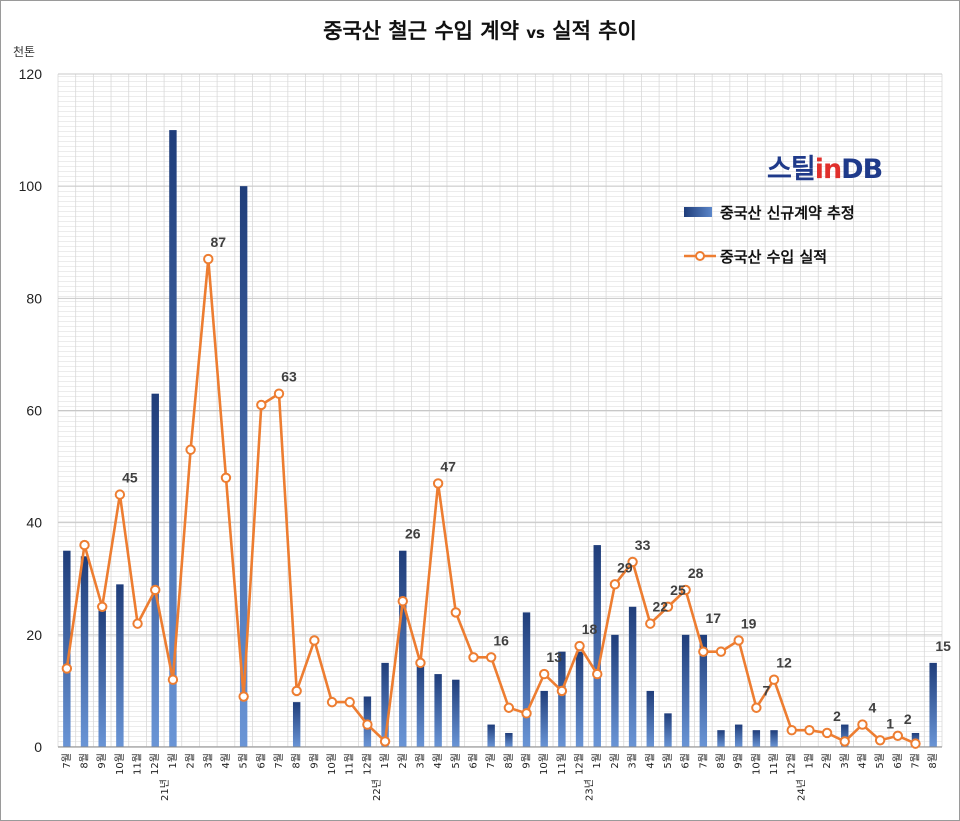  What do you see at coordinates (766, 691) in the screenshot?
I see `data-label: 7` at bounding box center [766, 691].